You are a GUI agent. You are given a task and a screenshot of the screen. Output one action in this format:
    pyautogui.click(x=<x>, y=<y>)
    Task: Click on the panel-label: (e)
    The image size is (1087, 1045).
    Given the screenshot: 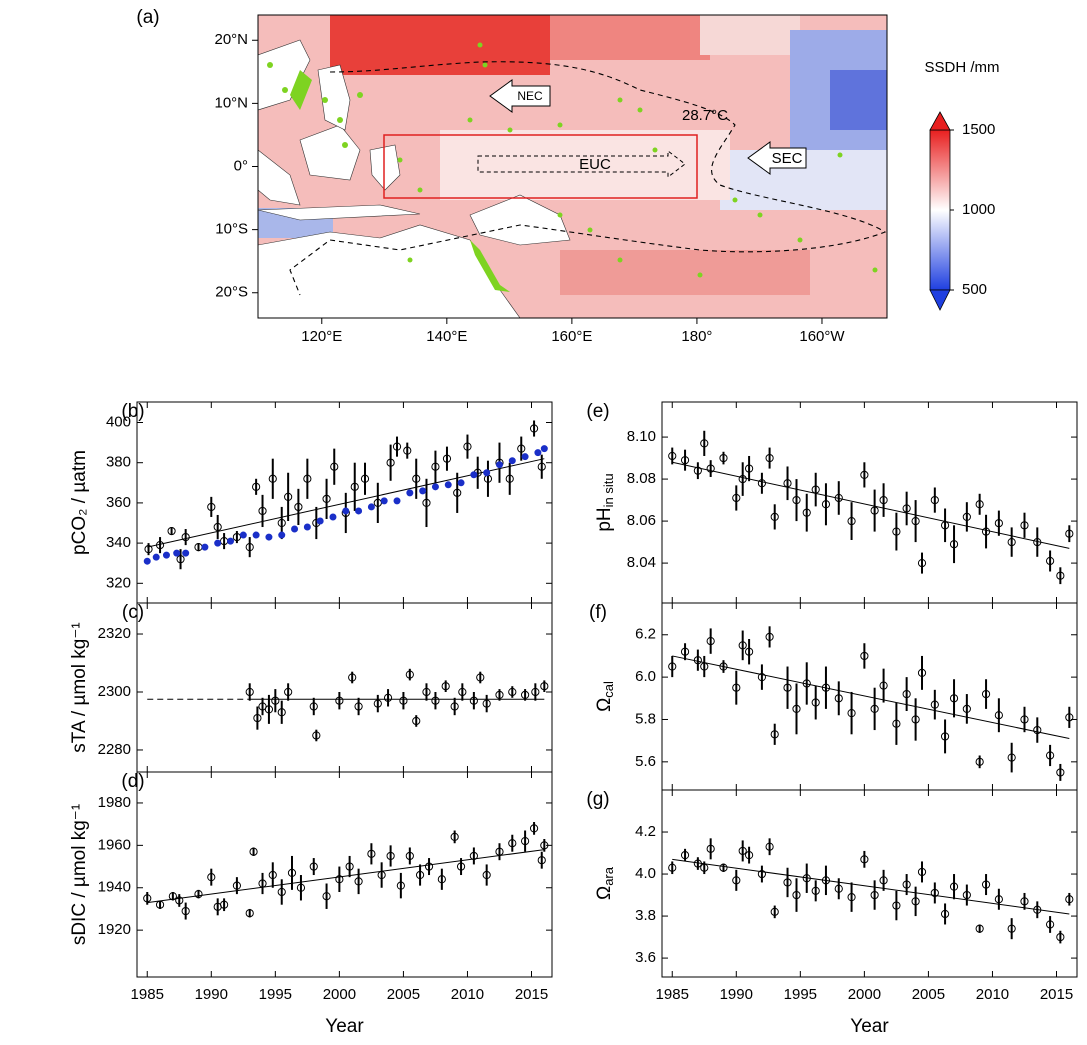 What is the action you would take?
    pyautogui.click(x=597, y=411)
    